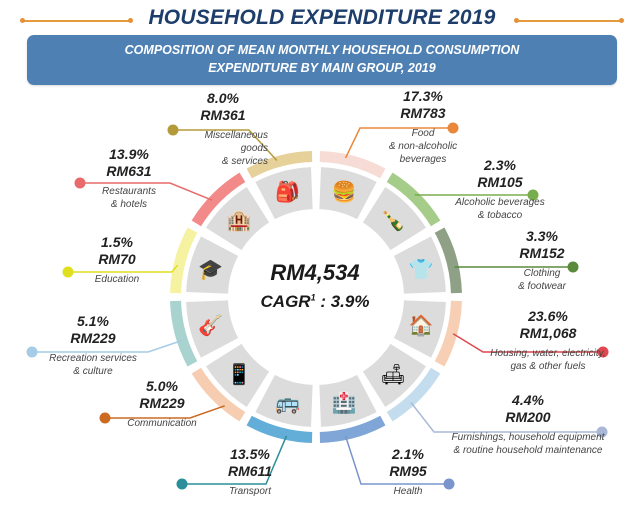  What do you see at coordinates (500, 165) in the screenshot?
I see `category-percent: 2.3%` at bounding box center [500, 165].